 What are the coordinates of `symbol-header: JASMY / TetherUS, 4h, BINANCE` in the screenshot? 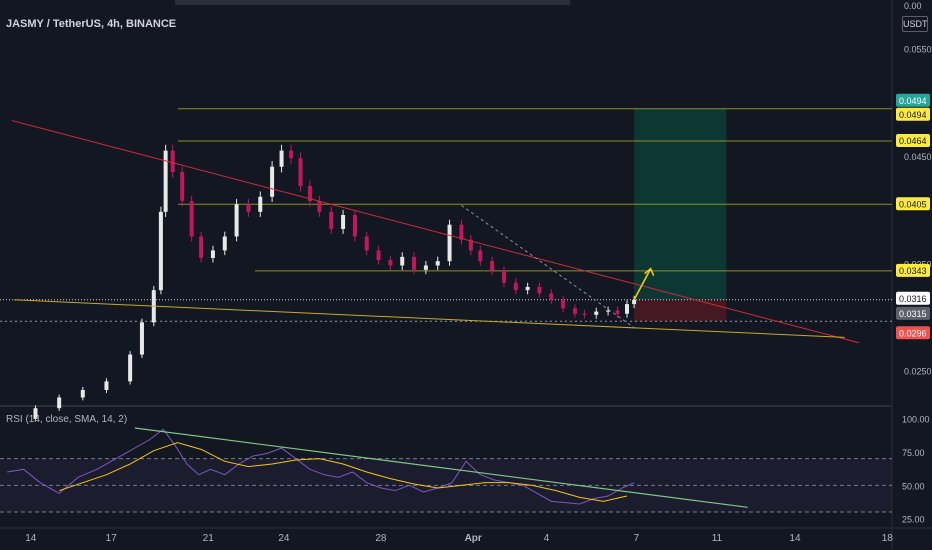 It's located at (91, 24).